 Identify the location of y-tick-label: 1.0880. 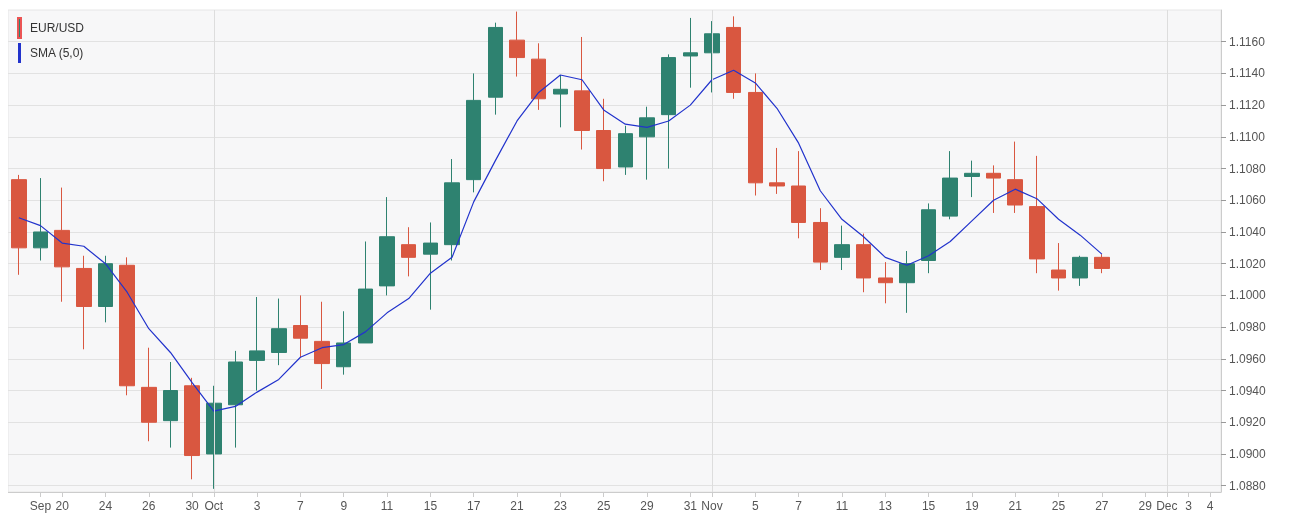
(1248, 485).